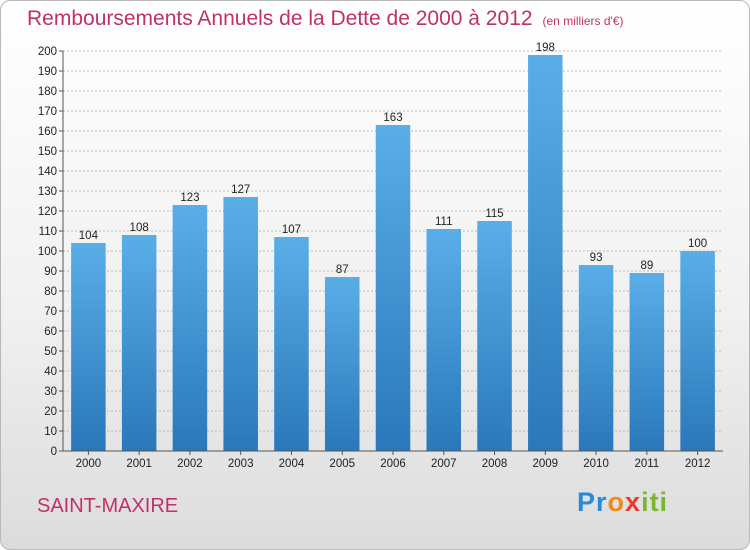 The width and height of the screenshot is (750, 550). I want to click on y-tick-label: 50, so click(50, 352).